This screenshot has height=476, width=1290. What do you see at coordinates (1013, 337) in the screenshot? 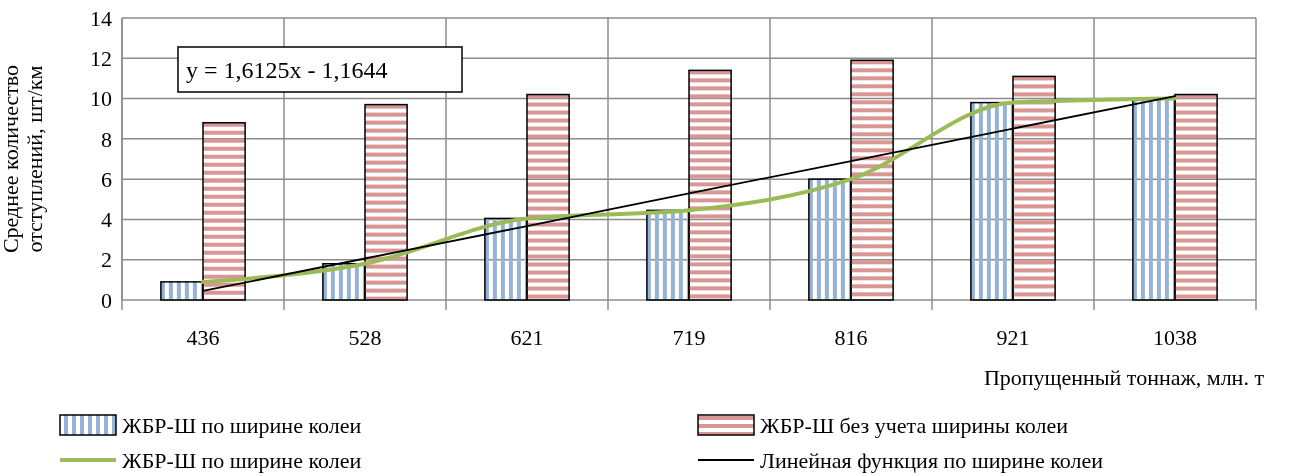
I see `x-tick-label: 921` at bounding box center [1013, 337].